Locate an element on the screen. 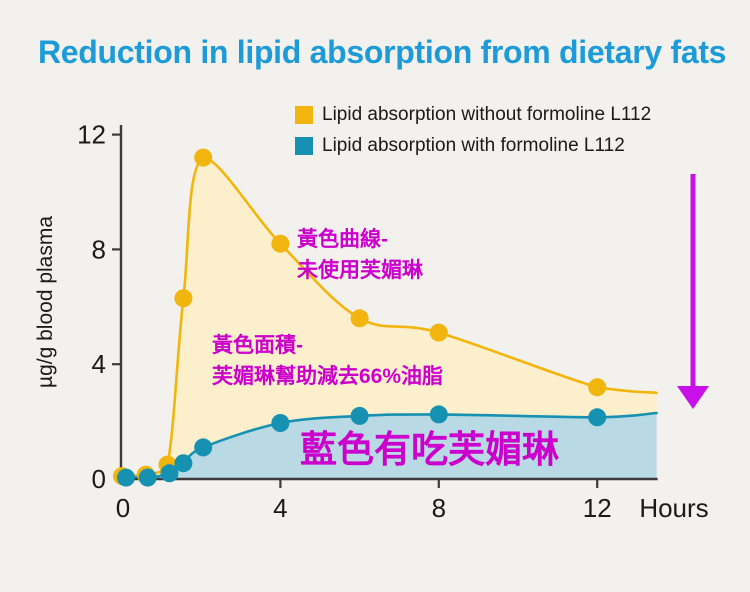  annotation-blue-area: 藍色有吃芙媚琳 is located at coordinates (429, 449).